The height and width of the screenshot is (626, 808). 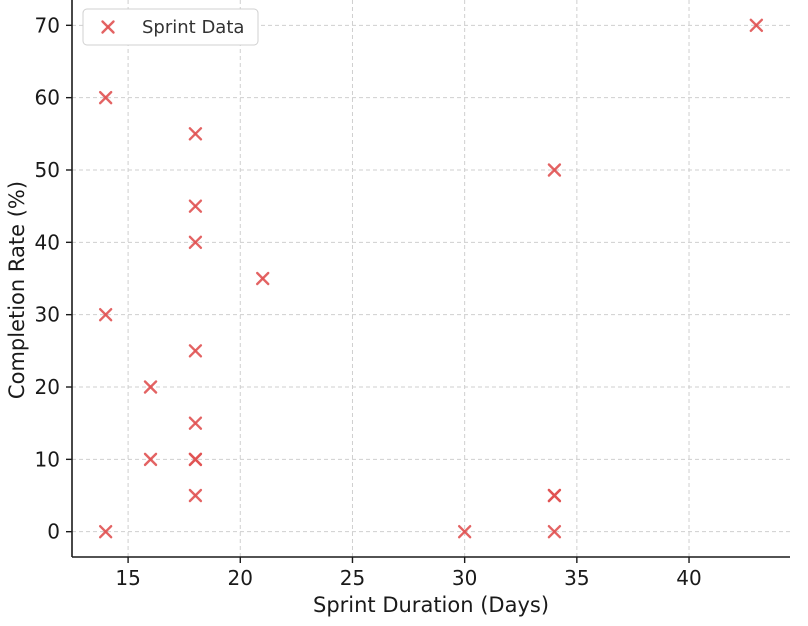 I want to click on legend: Sprint Data, so click(x=170, y=27).